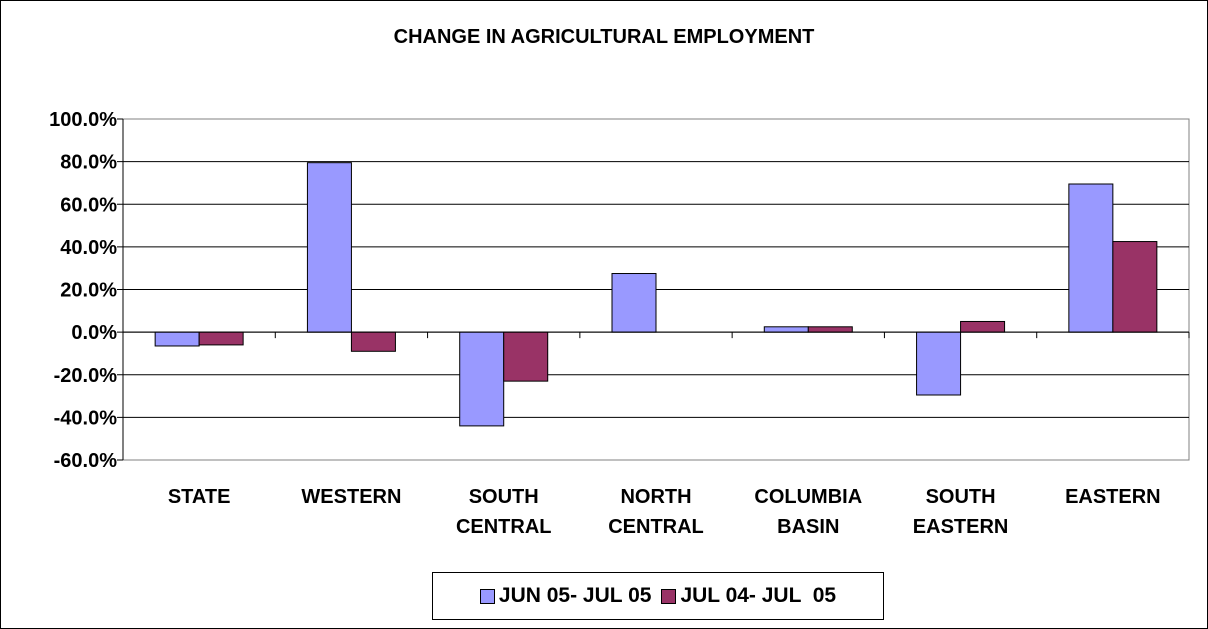 The height and width of the screenshot is (629, 1208). I want to click on y-tick-label: 0.0%, so click(94, 333).